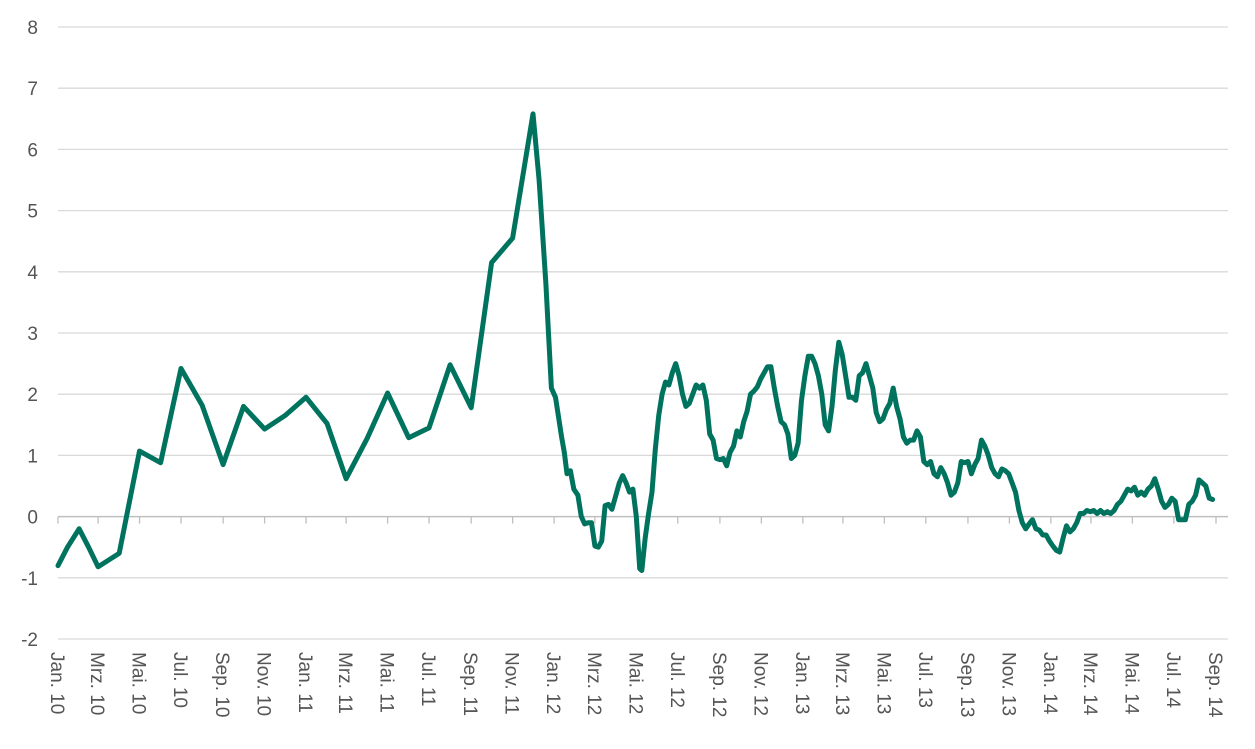 The image size is (1255, 749). Describe the element at coordinates (676, 680) in the screenshot. I see `x-tick-label: Jul. 12` at that location.